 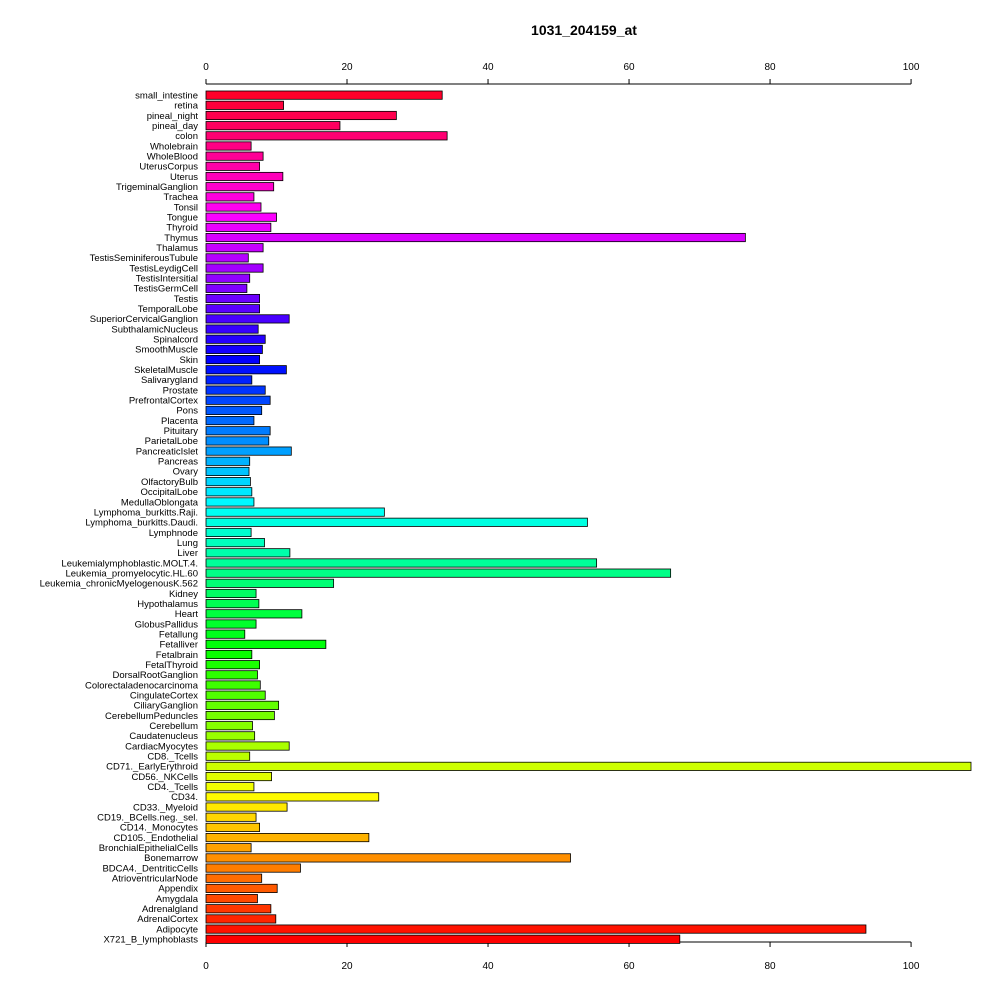 What do you see at coordinates (154, 329) in the screenshot?
I see `category-label-23: SubthalamicNucleus` at bounding box center [154, 329].